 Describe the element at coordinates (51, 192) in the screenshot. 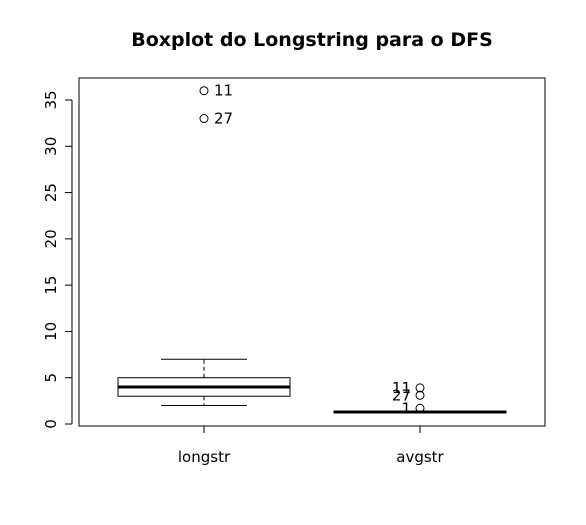

I see `y-tick-label: 25` at that location.